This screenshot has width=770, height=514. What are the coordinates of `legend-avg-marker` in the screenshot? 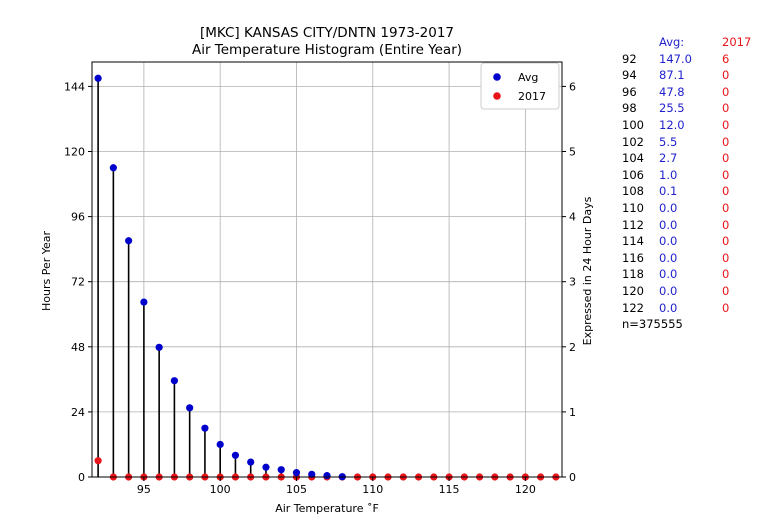 It's located at (497, 77).